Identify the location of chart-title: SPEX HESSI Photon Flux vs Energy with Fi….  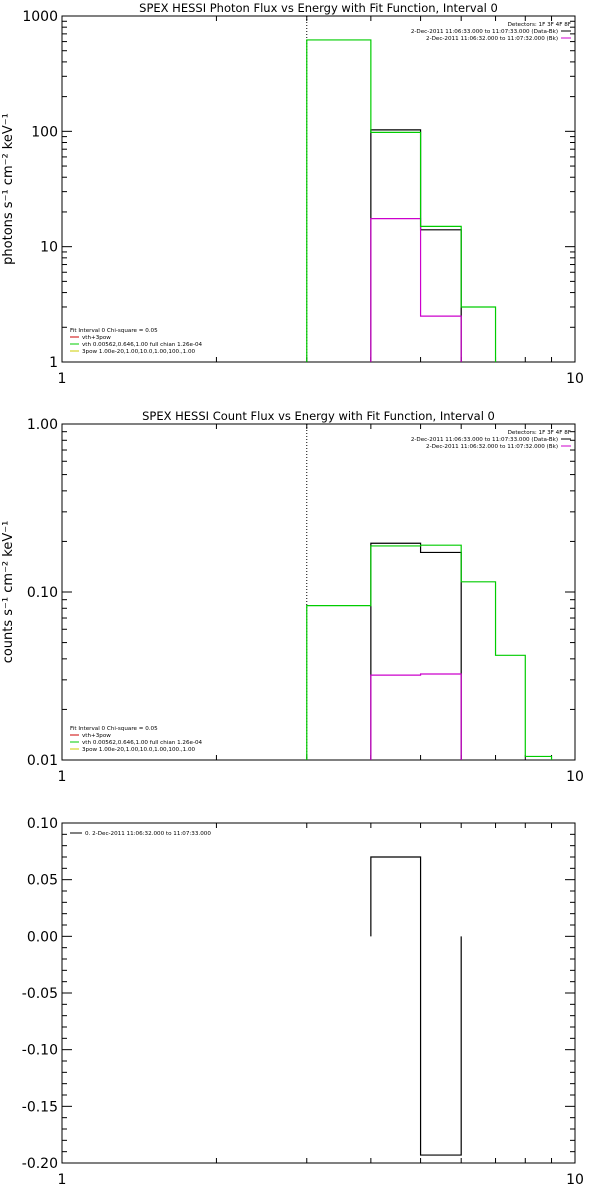
(318, 8).